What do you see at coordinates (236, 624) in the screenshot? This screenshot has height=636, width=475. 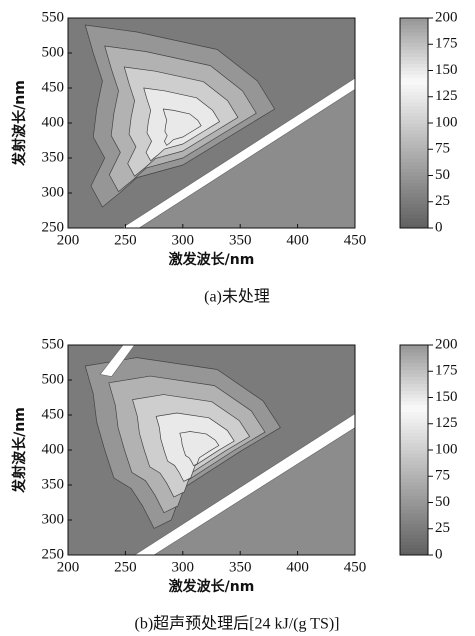 I see `caption: (b)超声预处理后[24 kJ/(g TS)]` at bounding box center [236, 624].